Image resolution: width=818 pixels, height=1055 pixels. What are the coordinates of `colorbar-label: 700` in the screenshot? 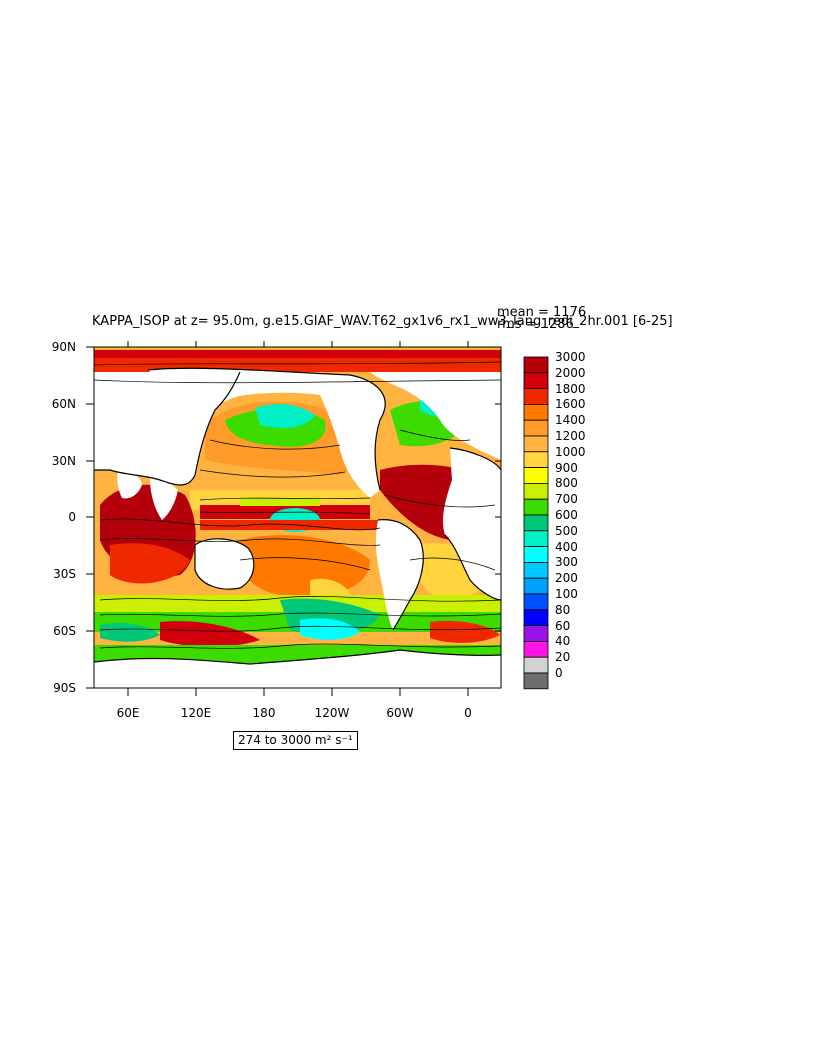 It's located at (566, 499).